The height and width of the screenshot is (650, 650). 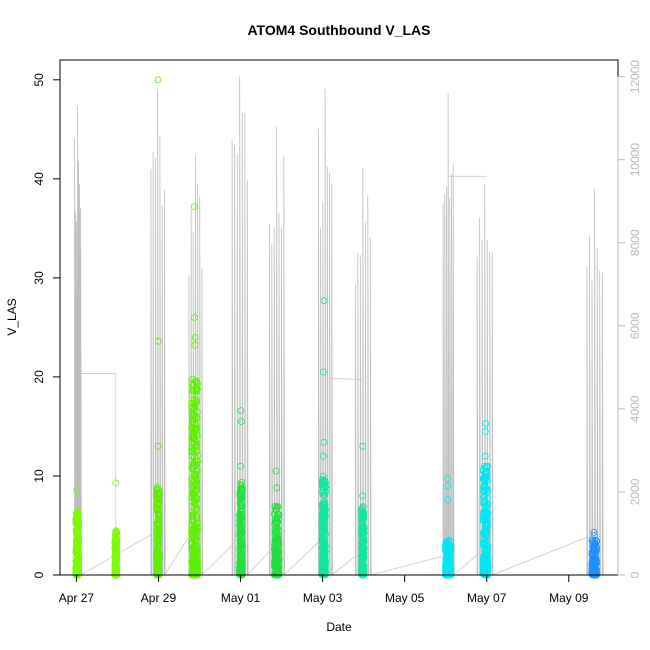 What do you see at coordinates (338, 30) in the screenshot?
I see `chart-title: ATOM4 Southbound V_LAS` at bounding box center [338, 30].